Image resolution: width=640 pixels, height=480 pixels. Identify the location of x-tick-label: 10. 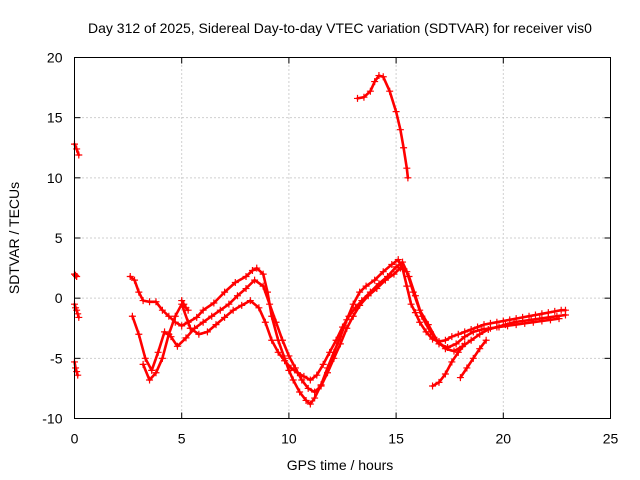
(289, 439).